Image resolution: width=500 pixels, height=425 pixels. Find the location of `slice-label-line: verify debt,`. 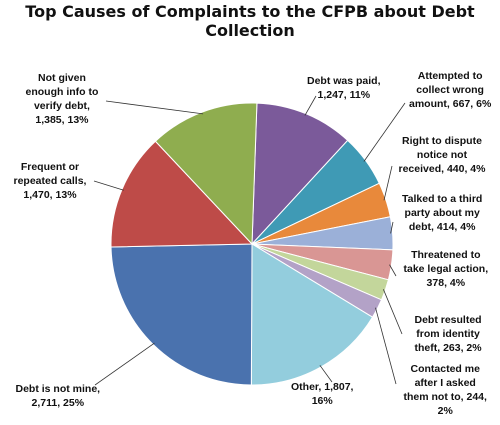

slice-label-line: verify debt, is located at coordinates (61, 106).